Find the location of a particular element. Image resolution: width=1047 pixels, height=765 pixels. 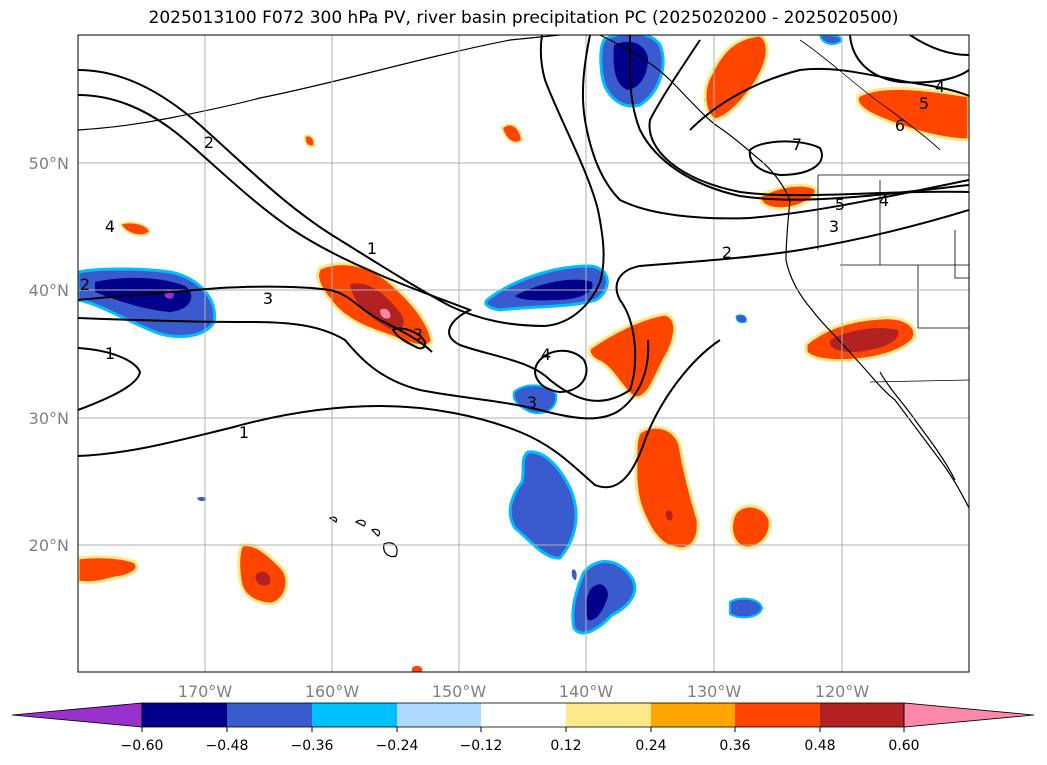

lon-label: 170°W is located at coordinates (205, 691).